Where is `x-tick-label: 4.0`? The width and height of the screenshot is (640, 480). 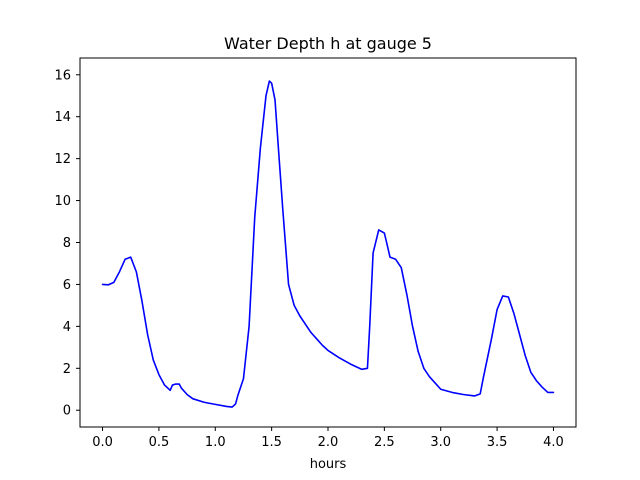
x-tick-label: 4.0 is located at coordinates (553, 442).